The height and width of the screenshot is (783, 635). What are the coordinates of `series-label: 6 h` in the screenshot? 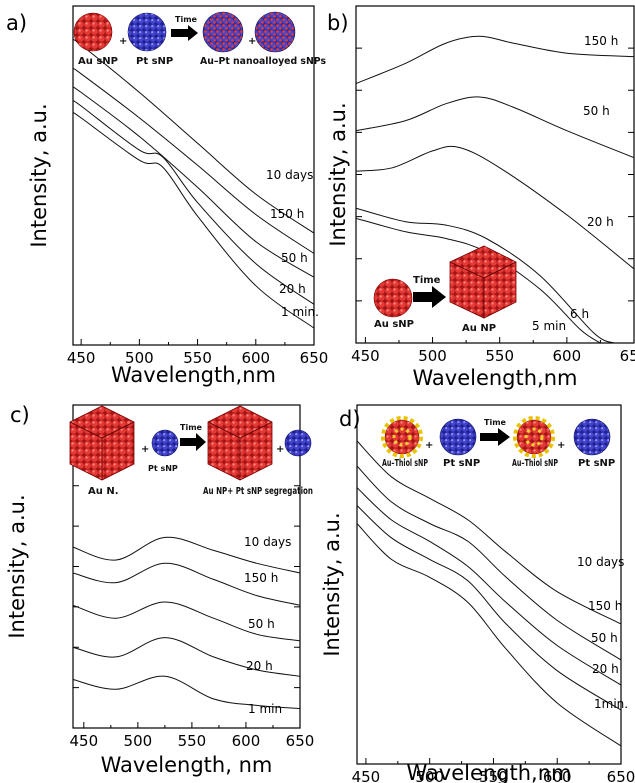 It's located at (579, 314).